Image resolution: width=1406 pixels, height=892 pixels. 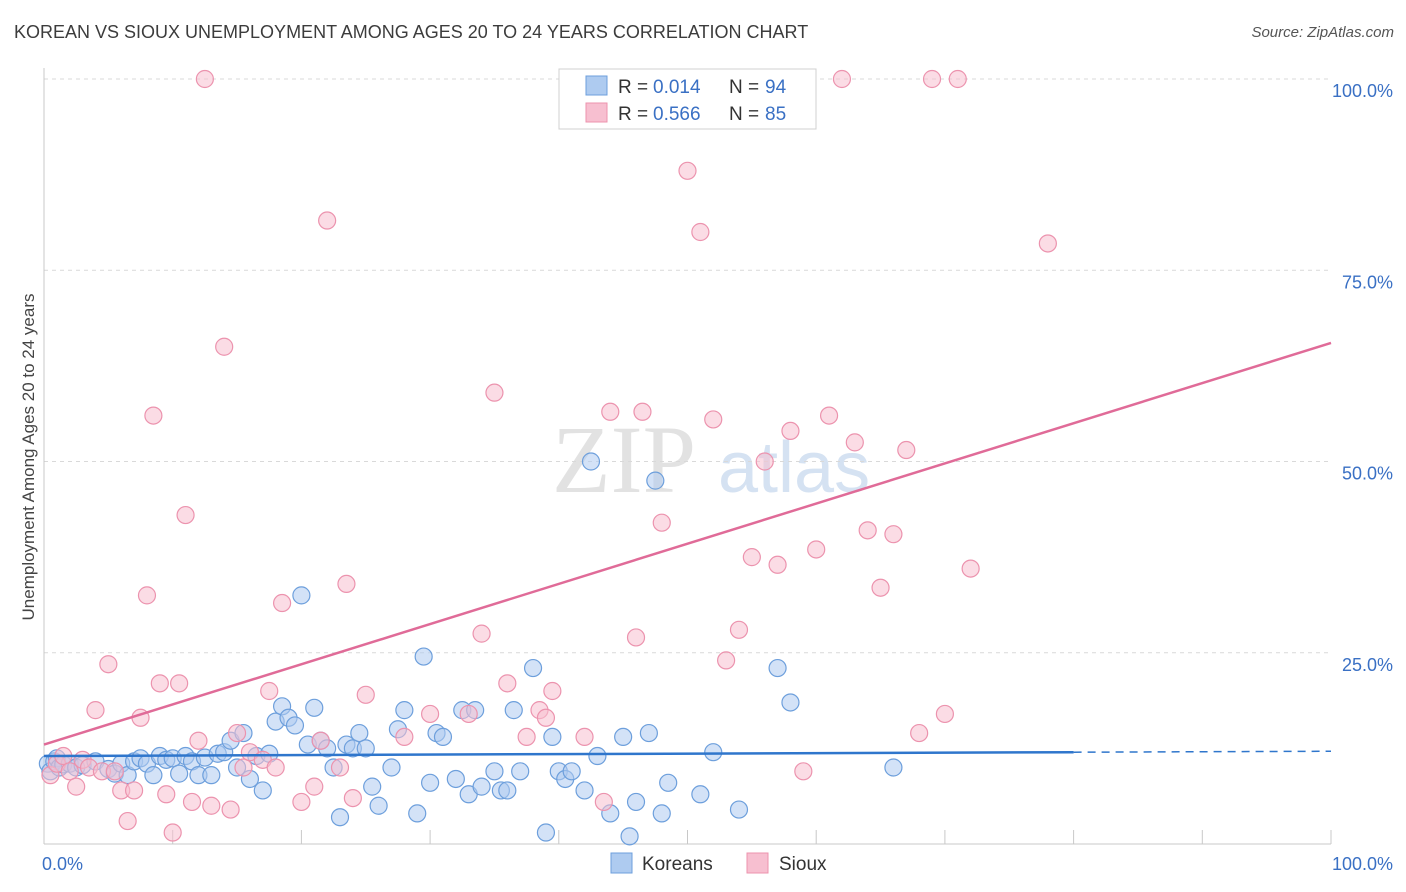 What do you see at coordinates (744, 114) in the screenshot?
I see `sioux-n-label: N =` at bounding box center [744, 114].